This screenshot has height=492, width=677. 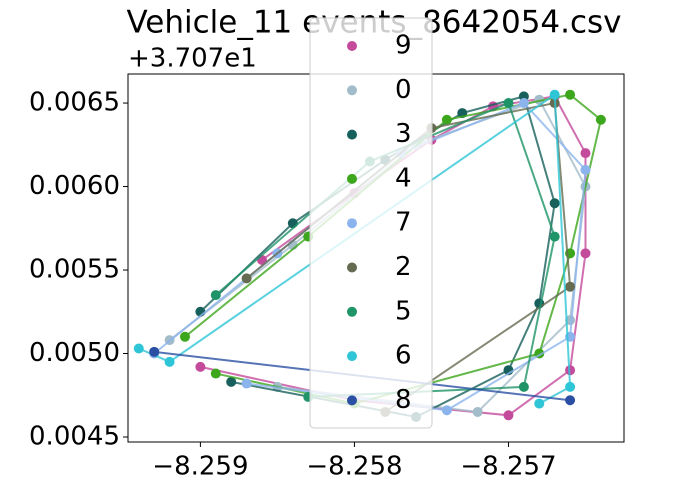 I want to click on legend-label: 9, so click(x=403, y=46).